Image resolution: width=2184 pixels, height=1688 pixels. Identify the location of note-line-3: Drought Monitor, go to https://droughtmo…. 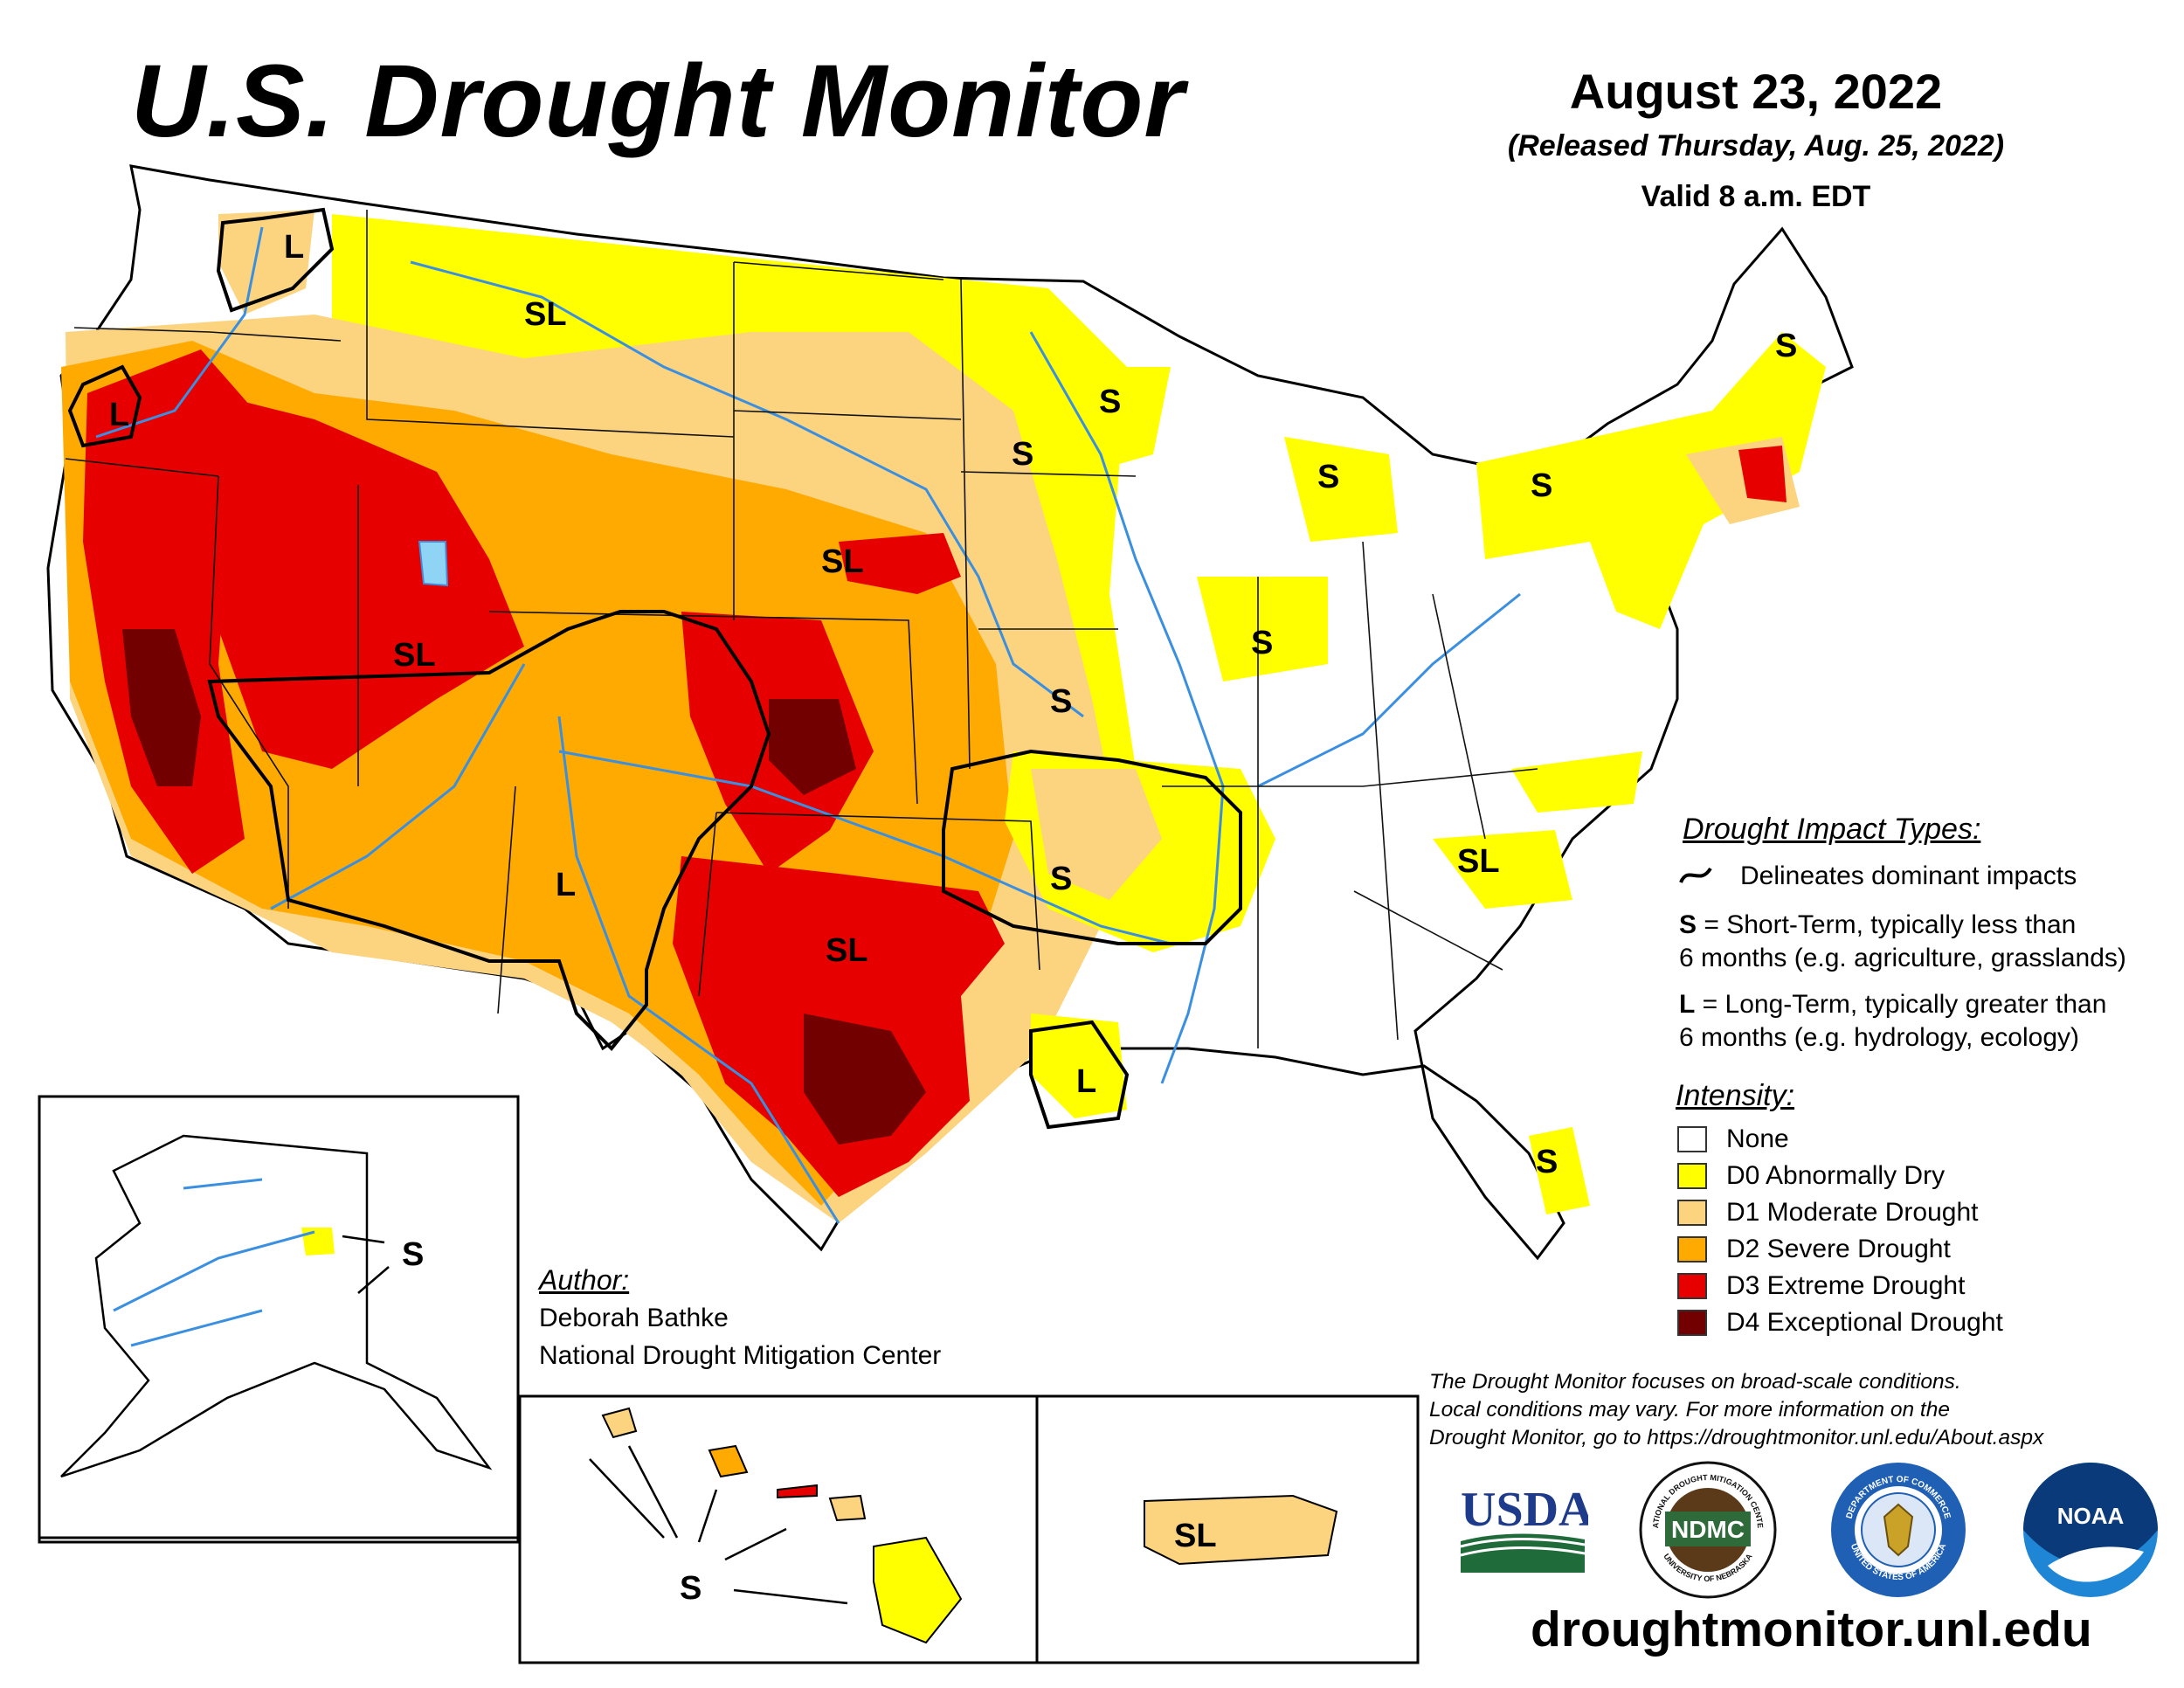
(1736, 1437).